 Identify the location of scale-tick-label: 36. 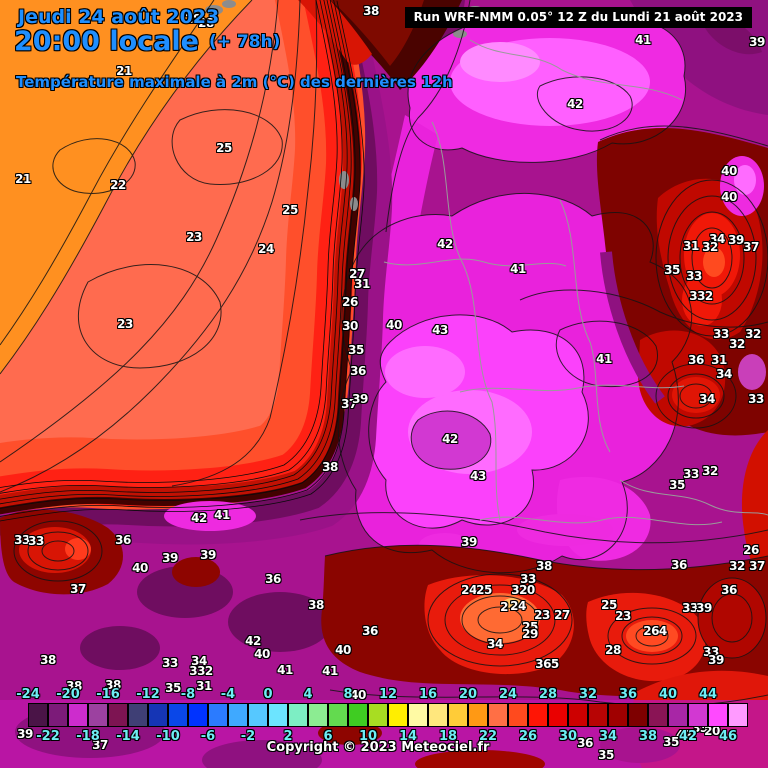
(628, 694).